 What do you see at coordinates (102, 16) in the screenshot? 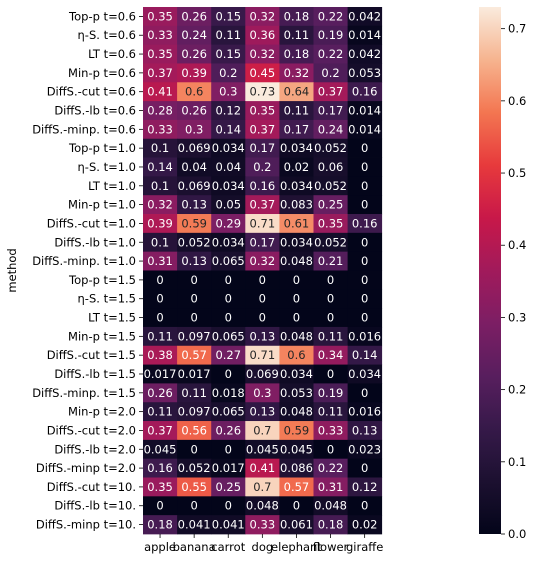
I see `row-label: Top-p t=0.6` at bounding box center [102, 16].